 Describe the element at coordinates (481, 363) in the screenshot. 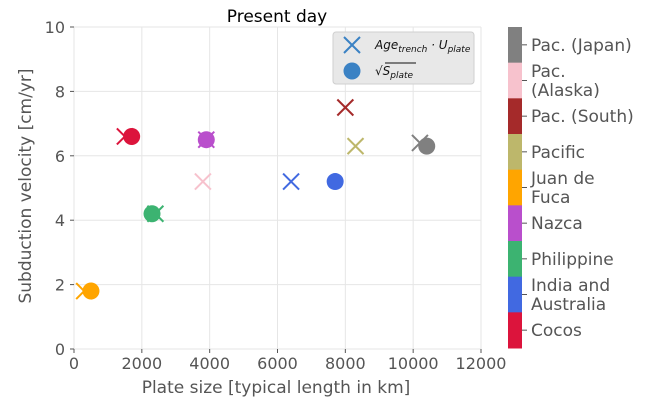

I see `x-tick-label: 12000` at that location.